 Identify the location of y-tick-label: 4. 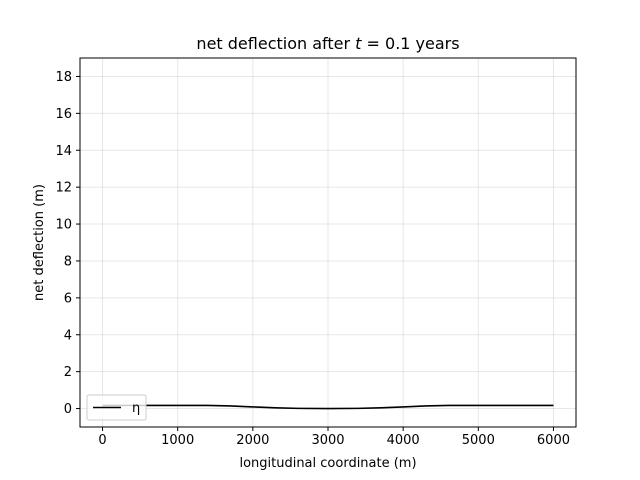
(68, 335).